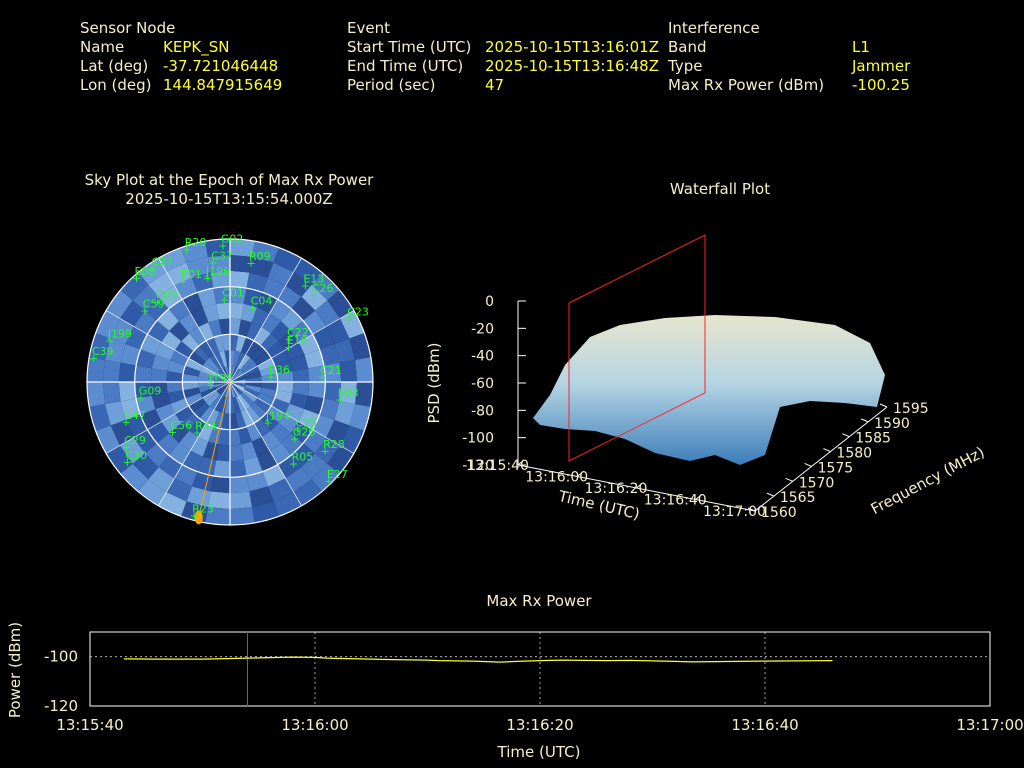  I want to click on max-power-value: -100.25, so click(881, 85).